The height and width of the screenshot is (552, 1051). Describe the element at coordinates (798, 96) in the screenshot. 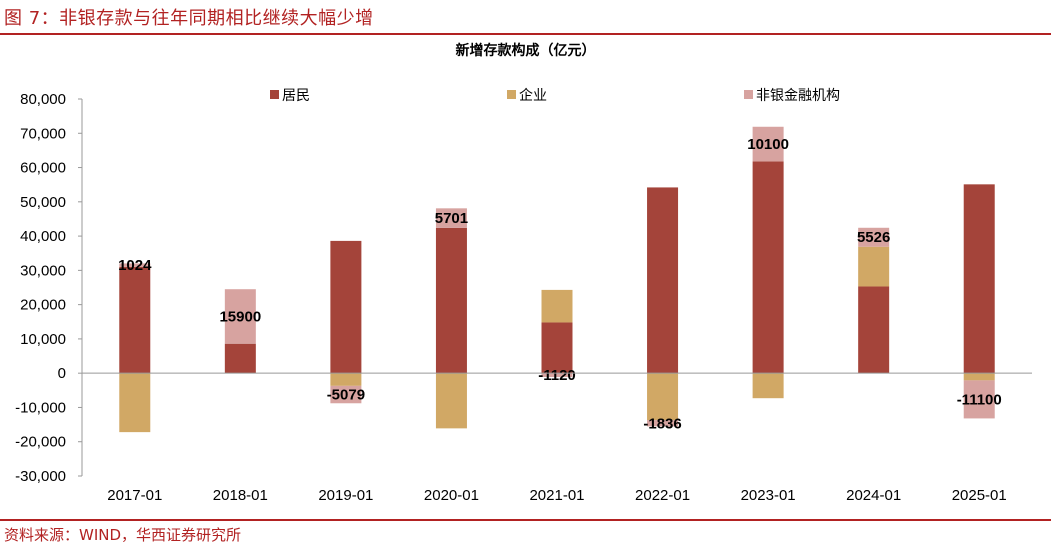

I see `legend-label: 非银金融机构` at that location.